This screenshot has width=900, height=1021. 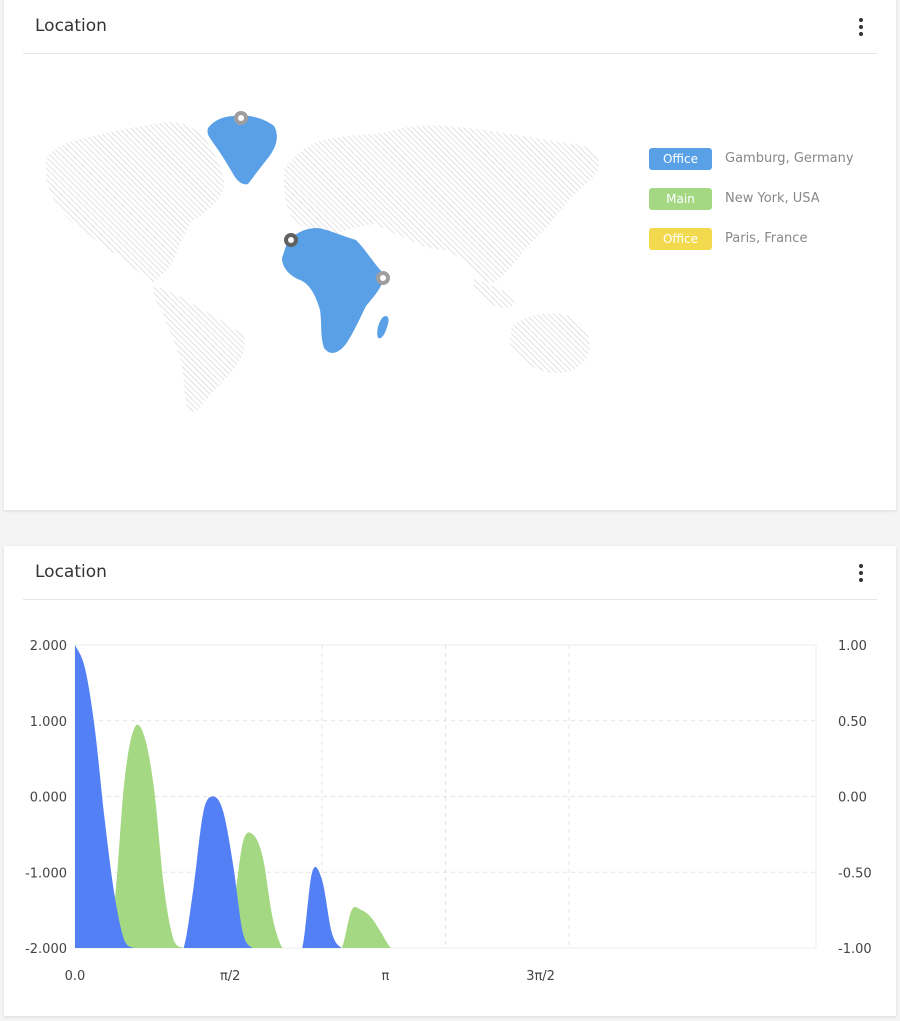 What do you see at coordinates (540, 976) in the screenshot?
I see `x-tick-label: 3π/2` at bounding box center [540, 976].